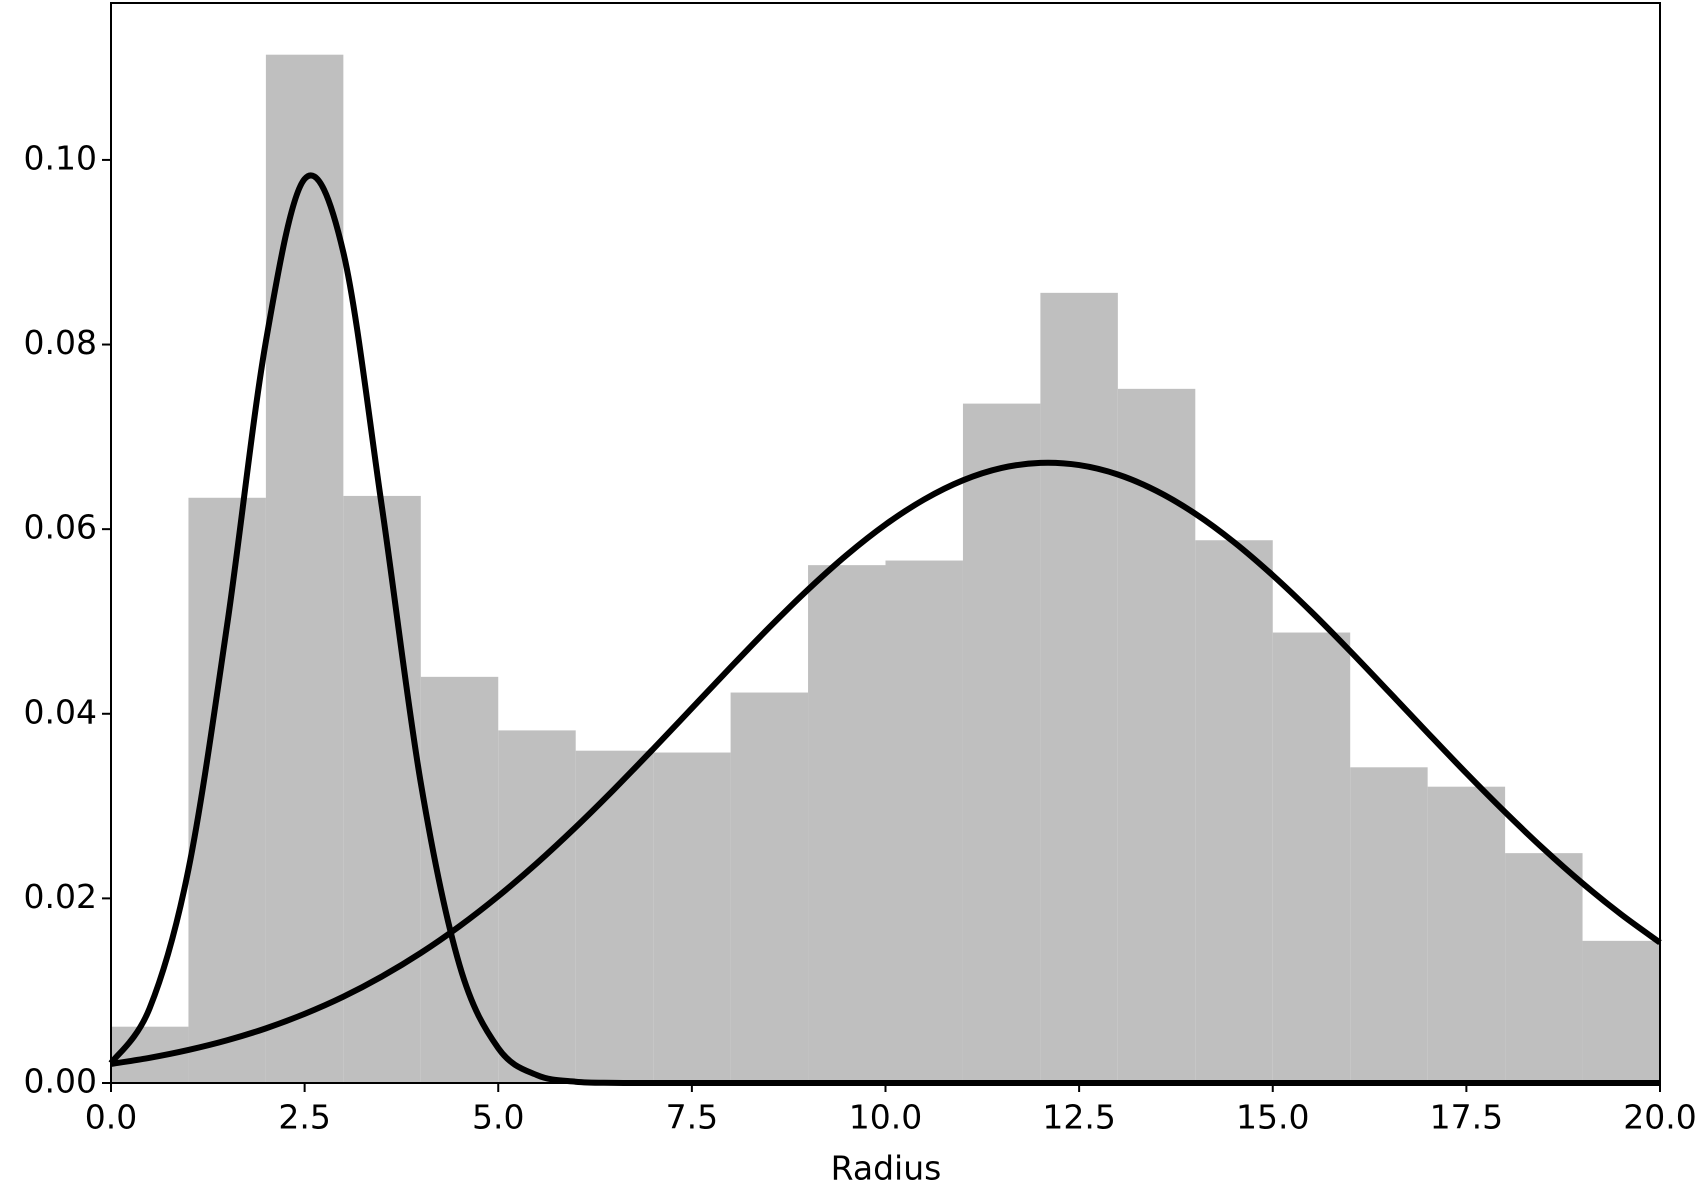  Describe the element at coordinates (886, 1167) in the screenshot. I see `x-axis-label: Radius` at that location.